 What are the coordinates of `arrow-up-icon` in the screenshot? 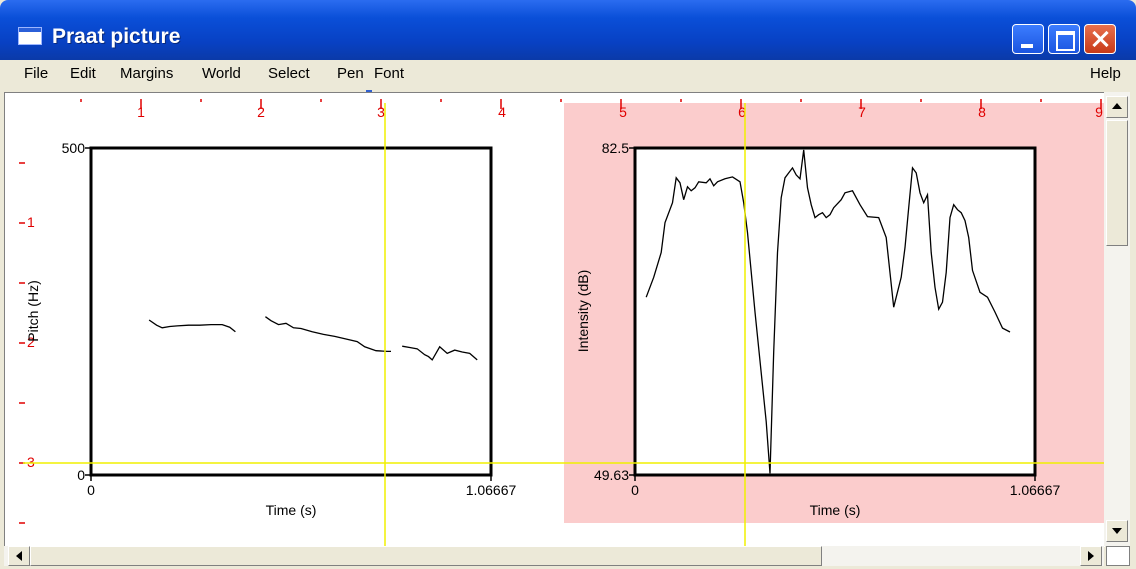 It's located at (1117, 106).